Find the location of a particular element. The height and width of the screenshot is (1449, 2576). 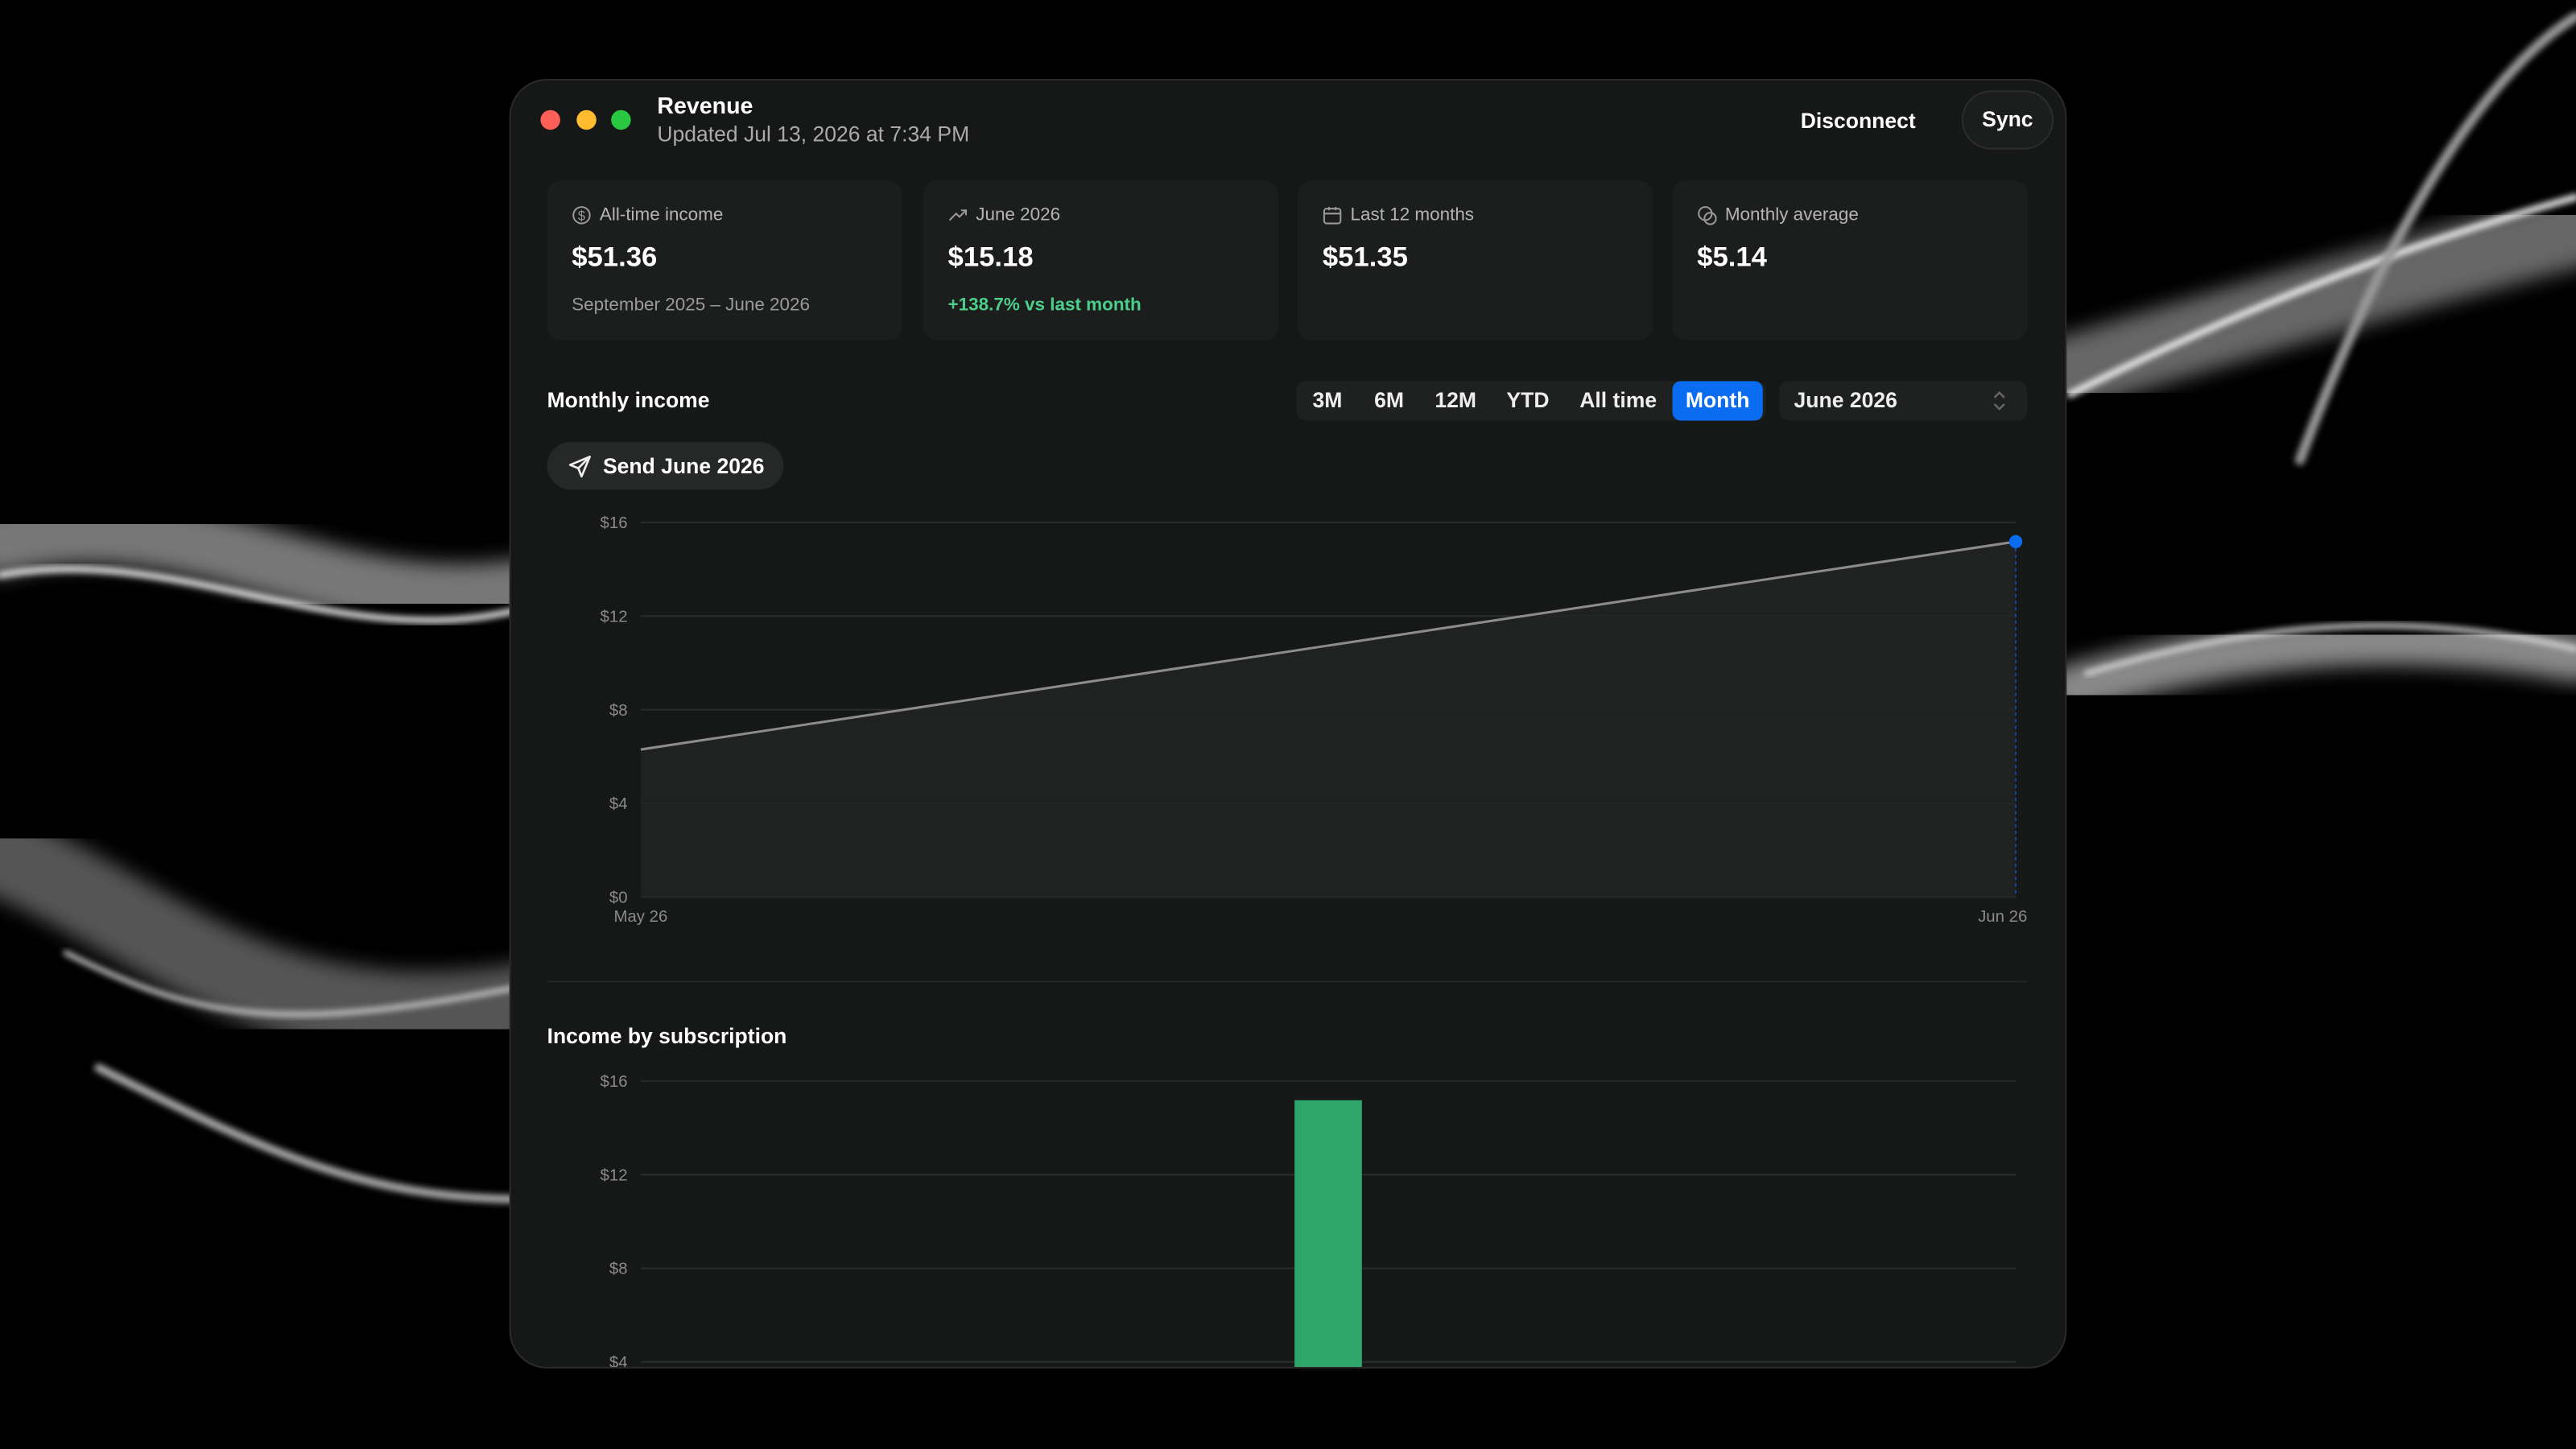

bar is located at coordinates (1328, 1233).